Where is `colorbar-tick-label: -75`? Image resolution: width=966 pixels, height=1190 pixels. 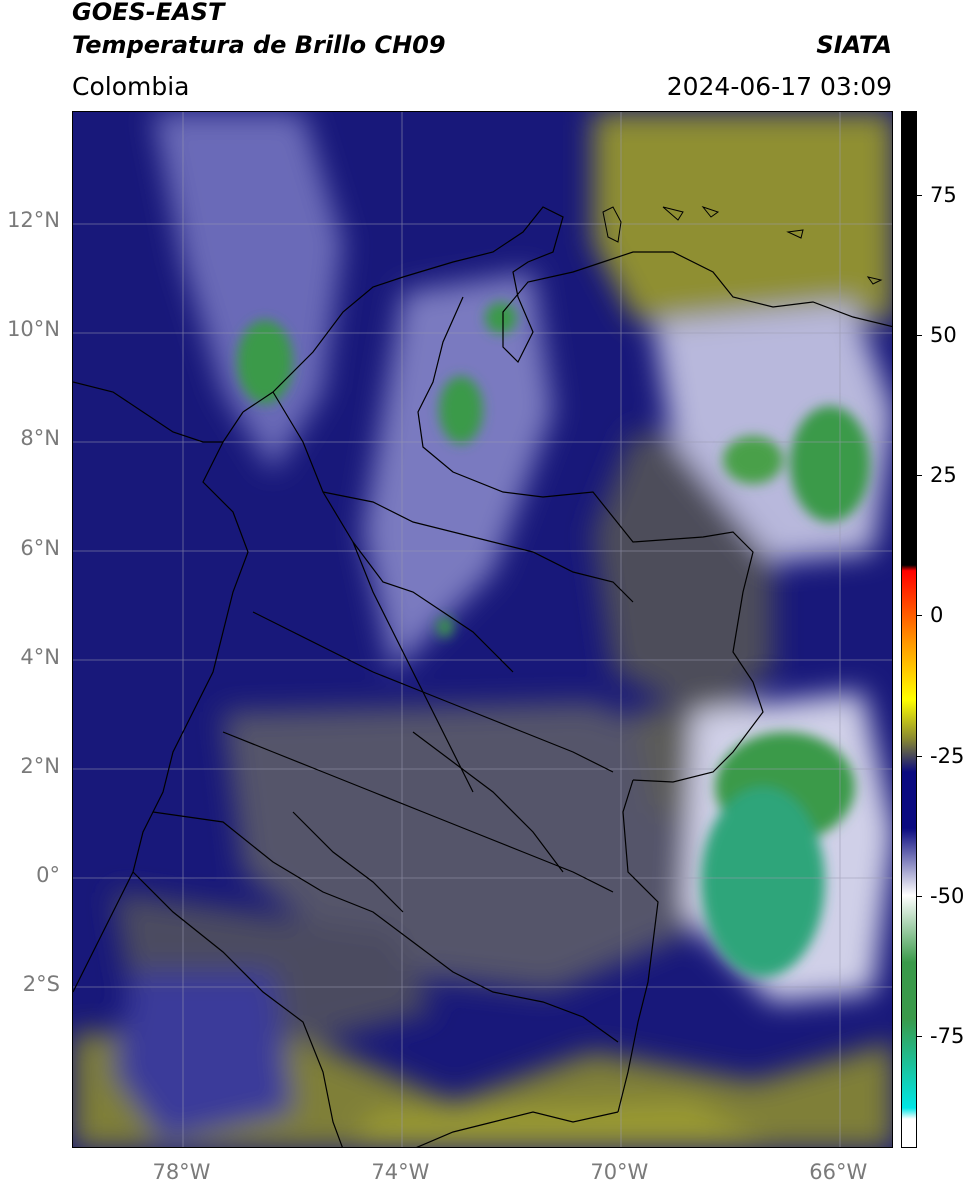 colorbar-tick-label: -75 is located at coordinates (947, 1035).